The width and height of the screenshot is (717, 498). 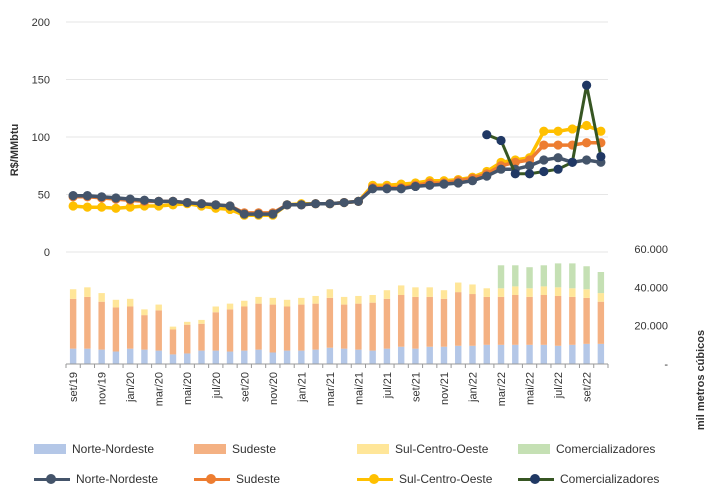 I want to click on volume-tick-label: 40.000, so click(x=651, y=288).